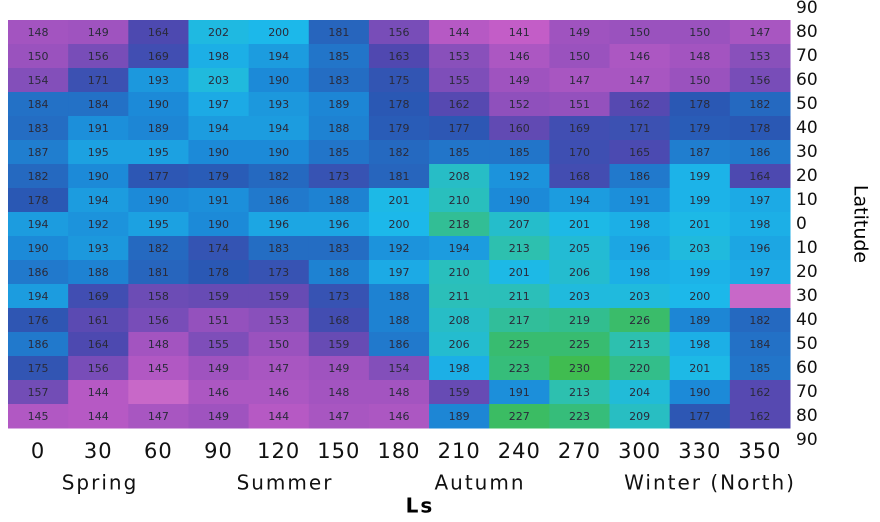 The height and width of the screenshot is (522, 880). Describe the element at coordinates (459, 272) in the screenshot. I see `cell-label: 210` at that location.